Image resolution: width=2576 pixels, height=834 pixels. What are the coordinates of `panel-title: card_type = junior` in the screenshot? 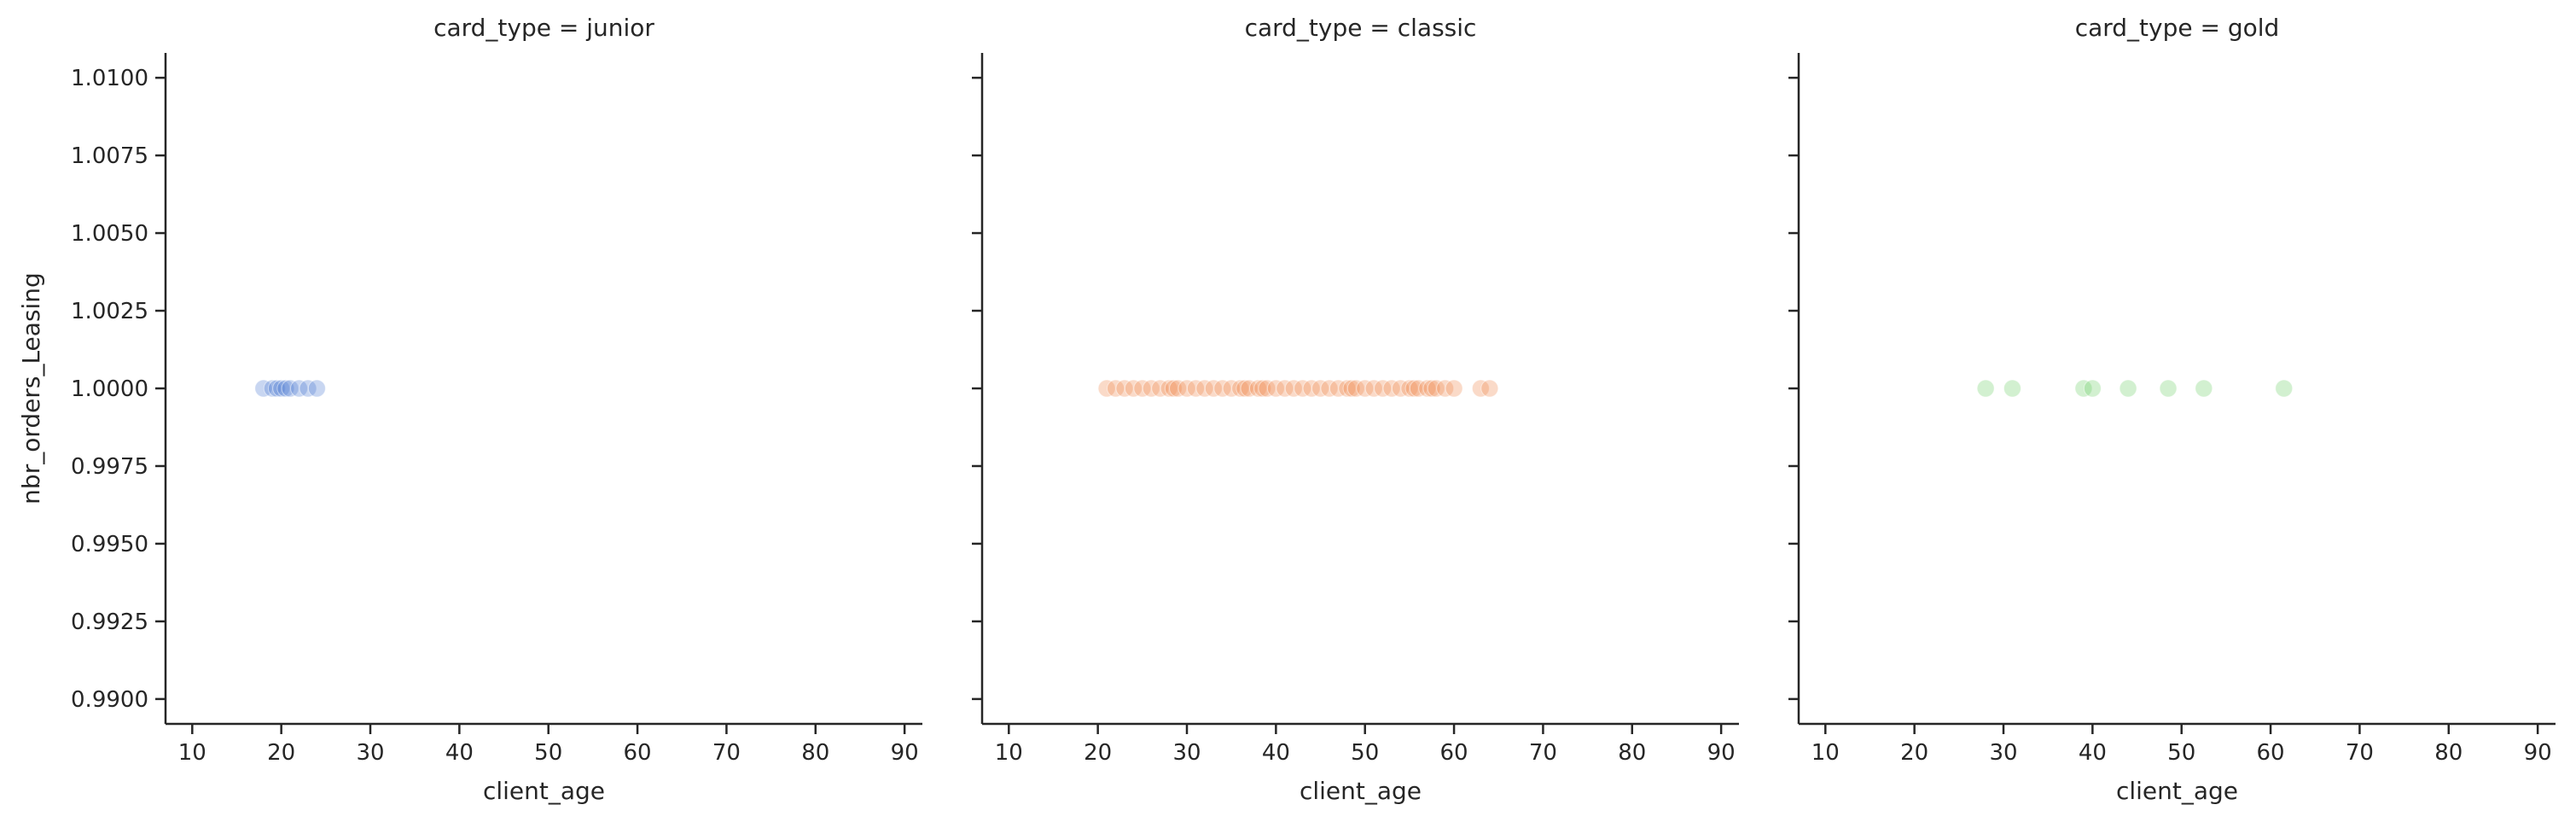 It's located at (543, 28).